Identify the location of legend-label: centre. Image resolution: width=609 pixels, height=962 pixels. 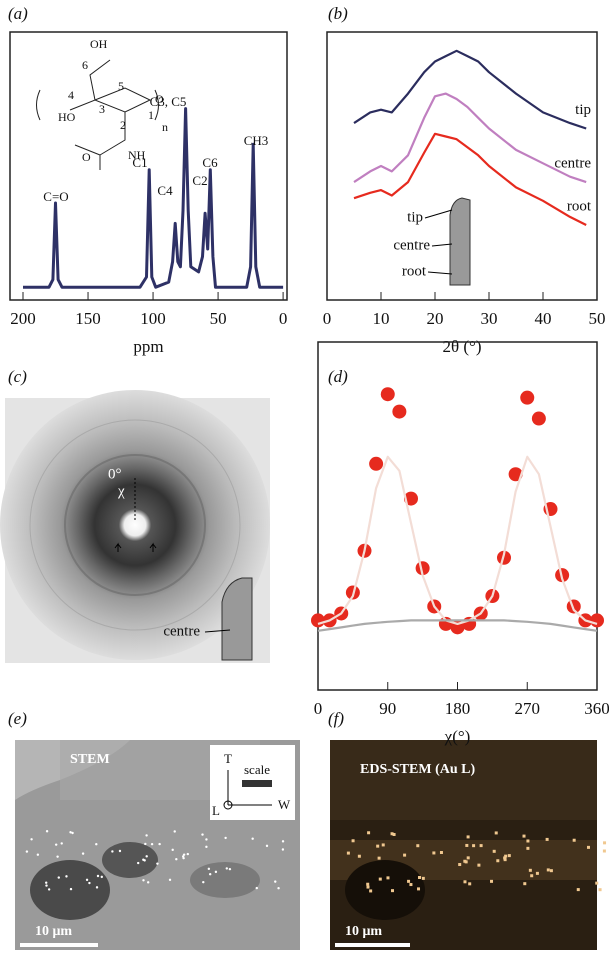
(572, 164).